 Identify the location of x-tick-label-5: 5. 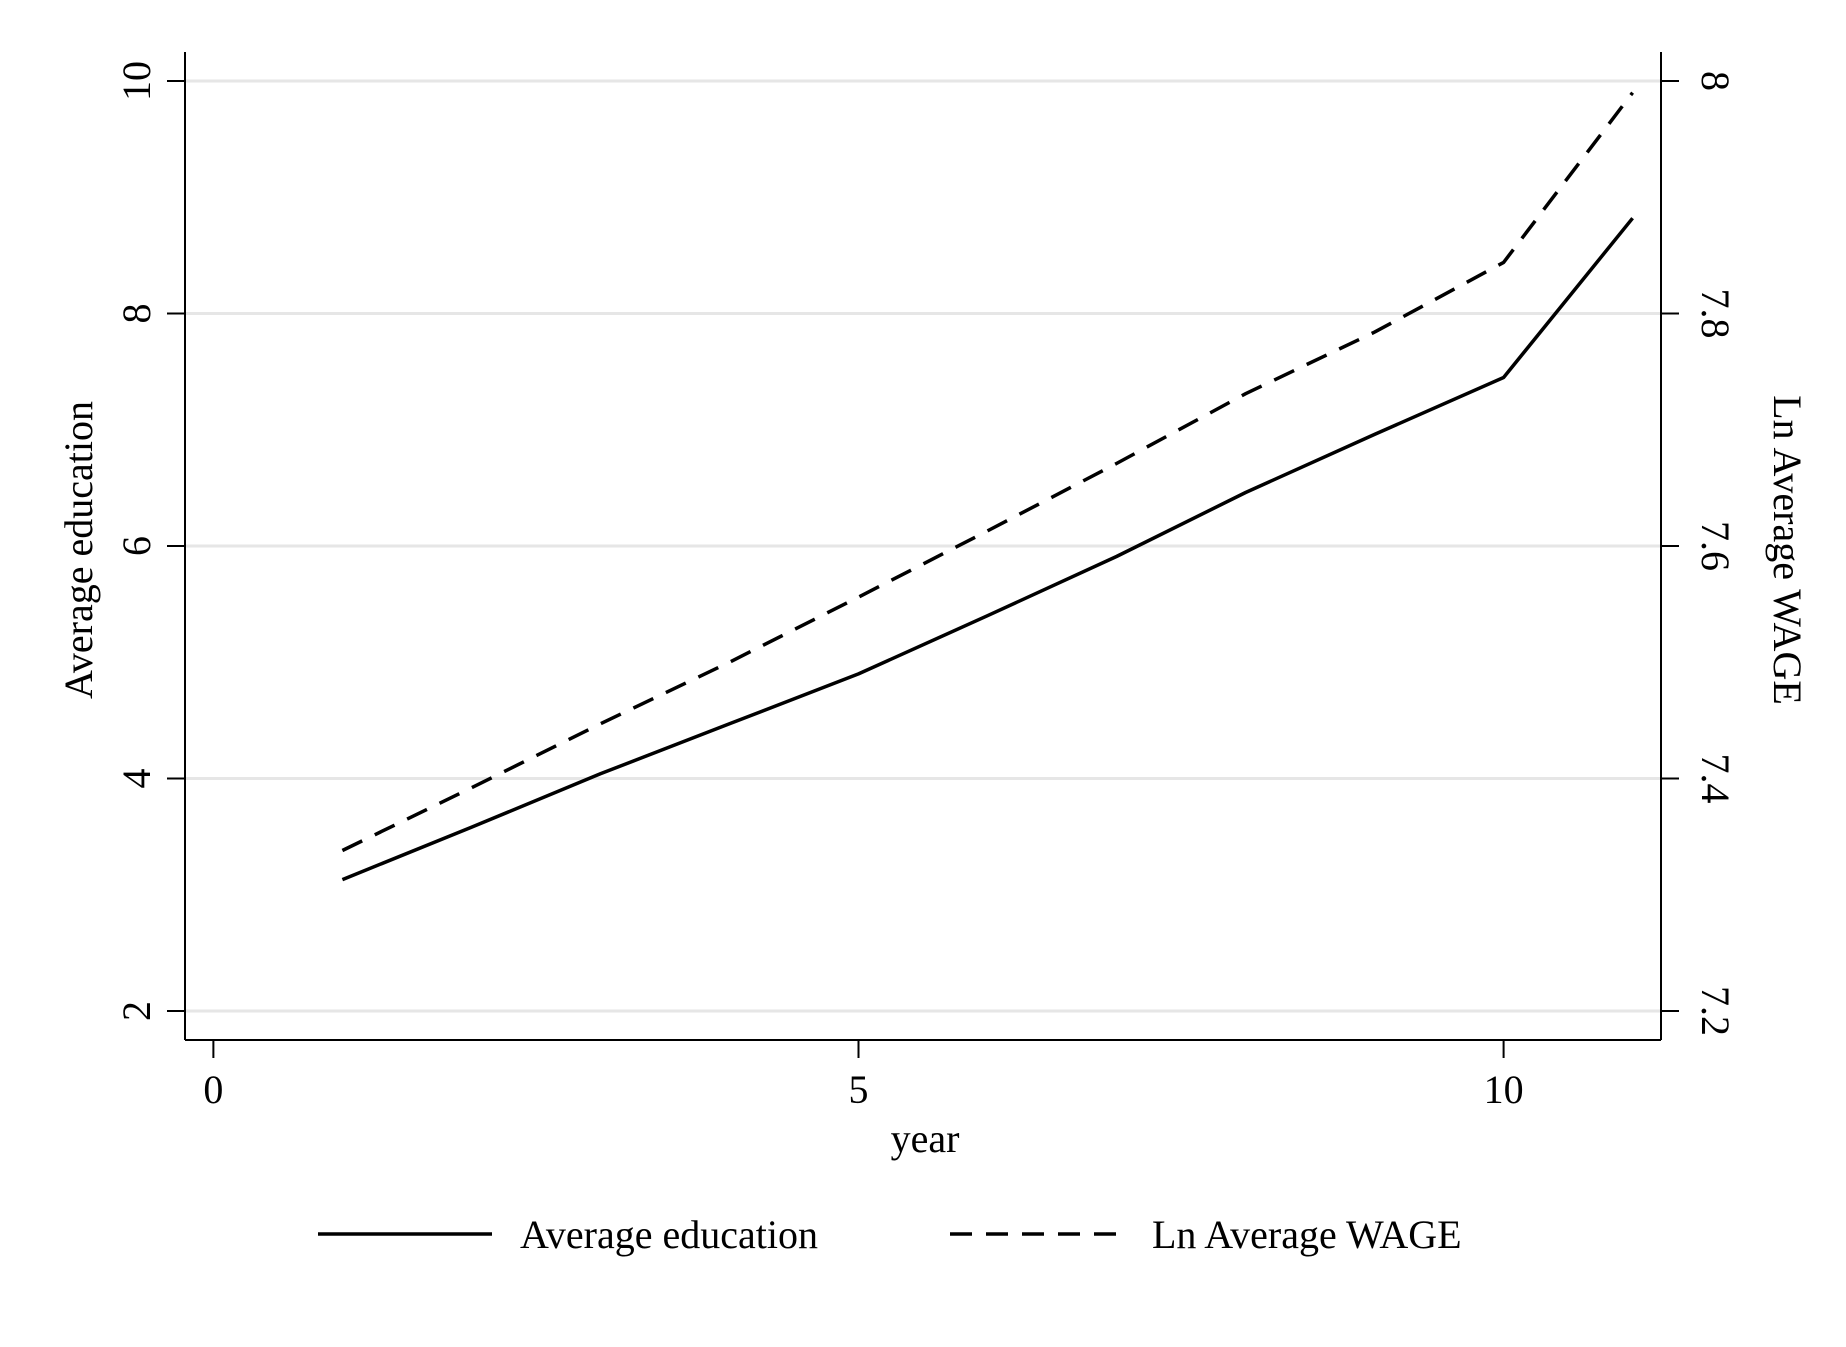
(858, 1089).